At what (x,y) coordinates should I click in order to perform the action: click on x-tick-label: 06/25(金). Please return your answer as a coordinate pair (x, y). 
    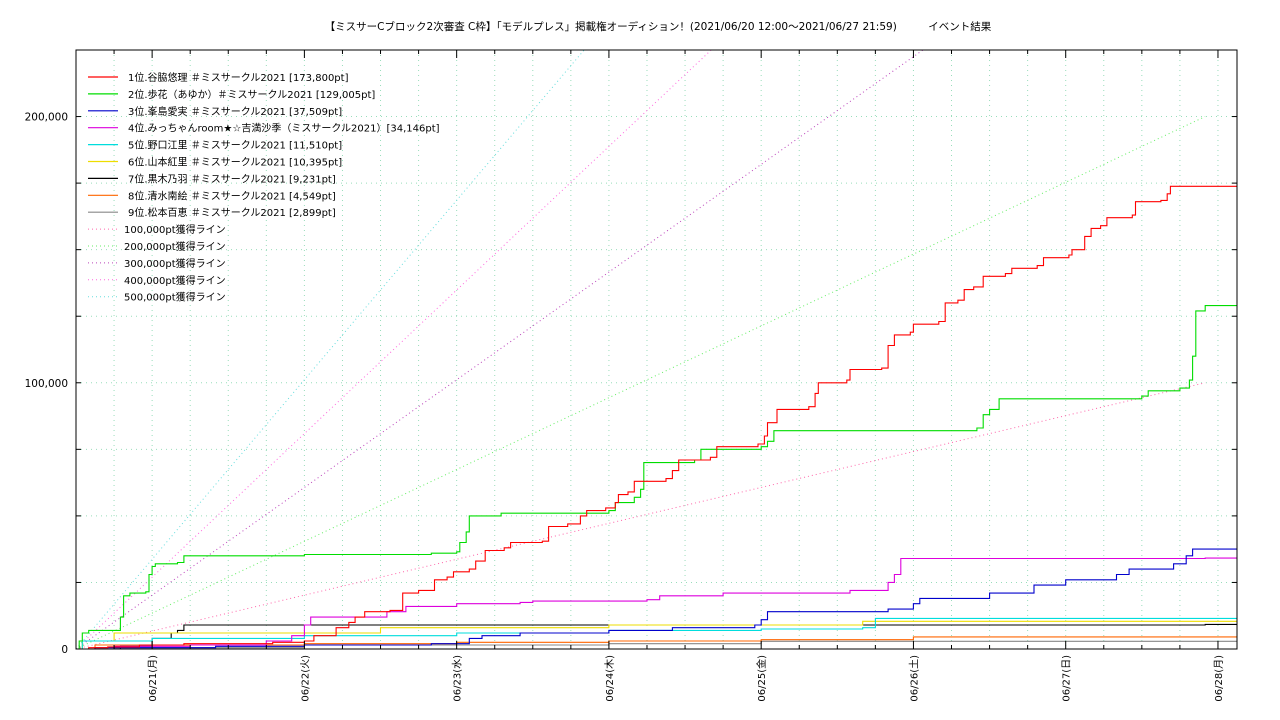
    Looking at the image, I should click on (761, 678).